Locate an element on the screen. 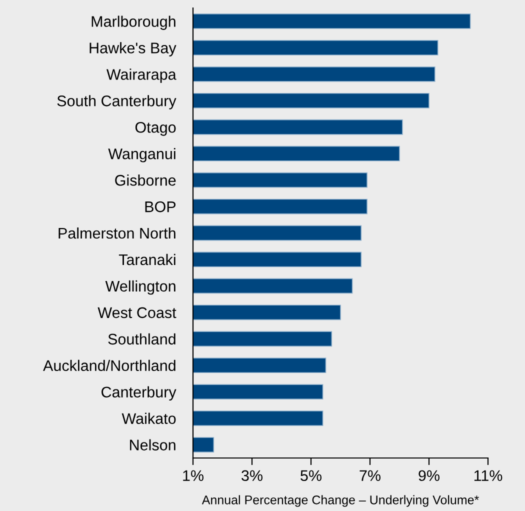 The width and height of the screenshot is (525, 511). x-tick-label: 9% is located at coordinates (429, 476).